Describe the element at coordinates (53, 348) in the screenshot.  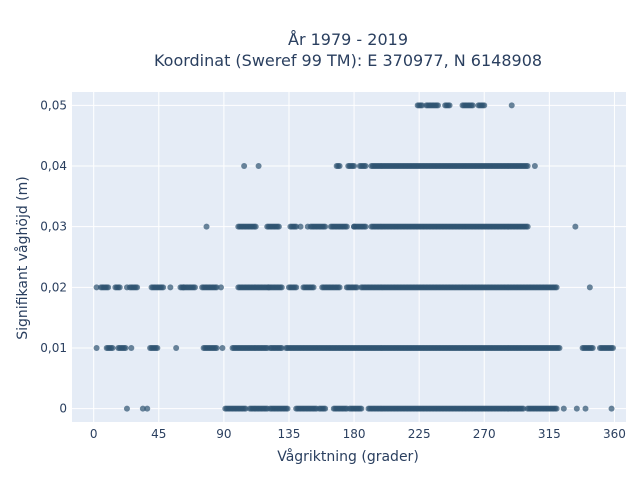
I see `y-tick-label: 0,01` at that location.